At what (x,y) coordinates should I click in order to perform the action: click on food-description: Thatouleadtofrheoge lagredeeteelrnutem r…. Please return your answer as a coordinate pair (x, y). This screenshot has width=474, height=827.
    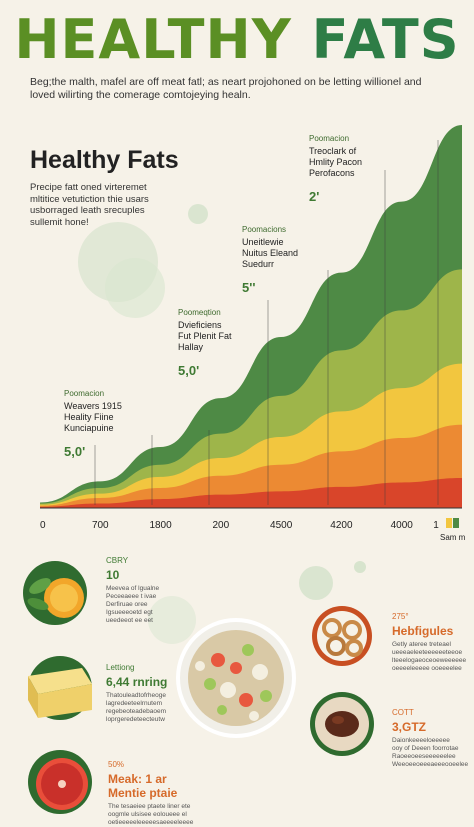
    Looking at the image, I should click on (136, 707).